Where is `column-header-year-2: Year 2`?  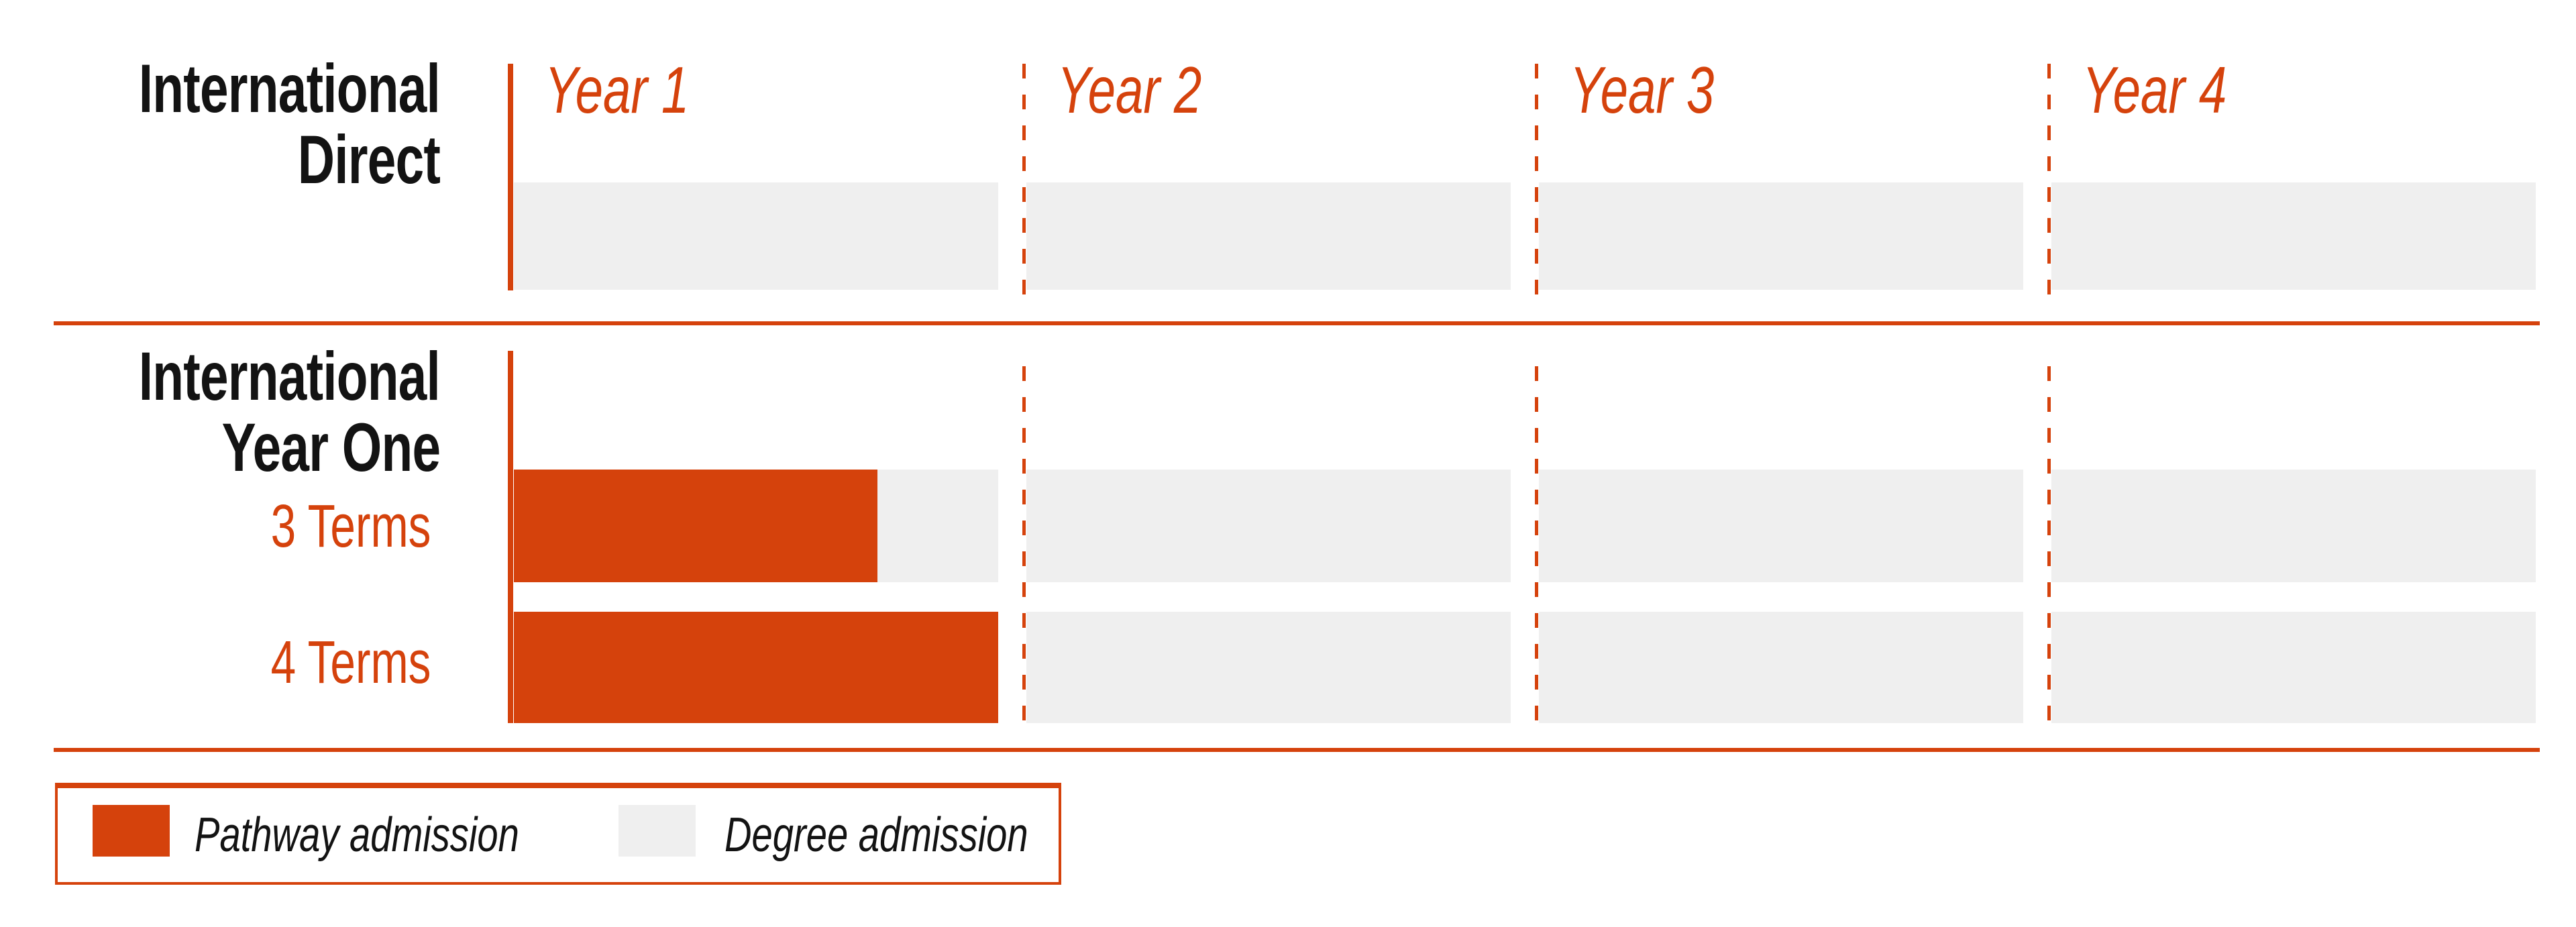
column-header-year-2: Year 2 is located at coordinates (1129, 90).